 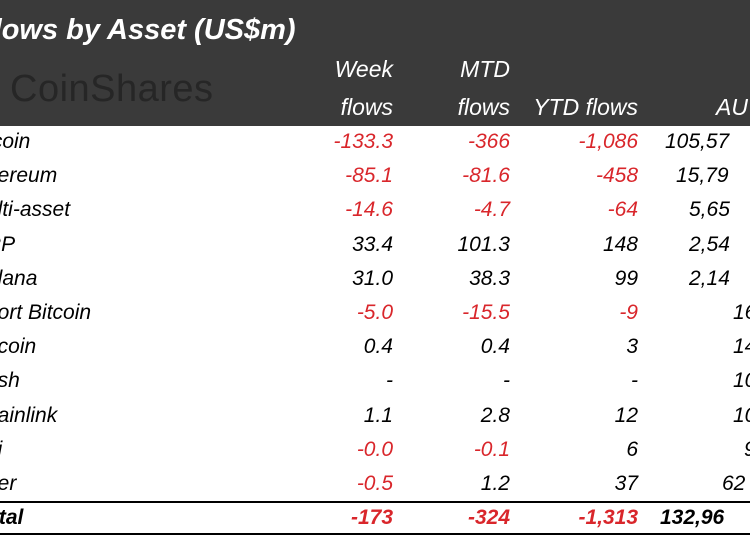 What do you see at coordinates (372, 278) in the screenshot?
I see `week-flows-cell: 31.0` at bounding box center [372, 278].